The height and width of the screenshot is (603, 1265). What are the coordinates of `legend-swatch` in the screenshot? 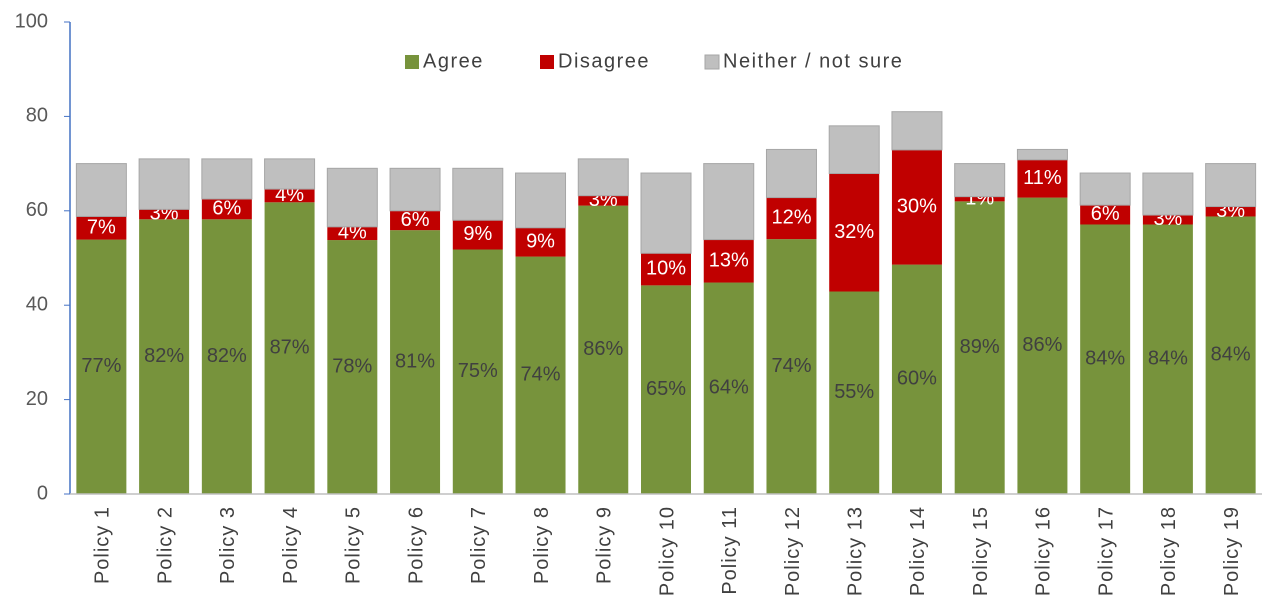 It's located at (547, 62).